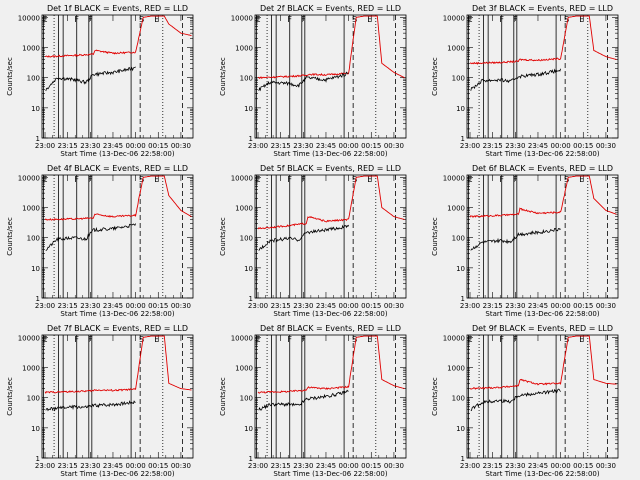  Describe the element at coordinates (117, 8) in the screenshot. I see `panel-title: Det 1f BLACK = Events, RED = LLD` at that location.